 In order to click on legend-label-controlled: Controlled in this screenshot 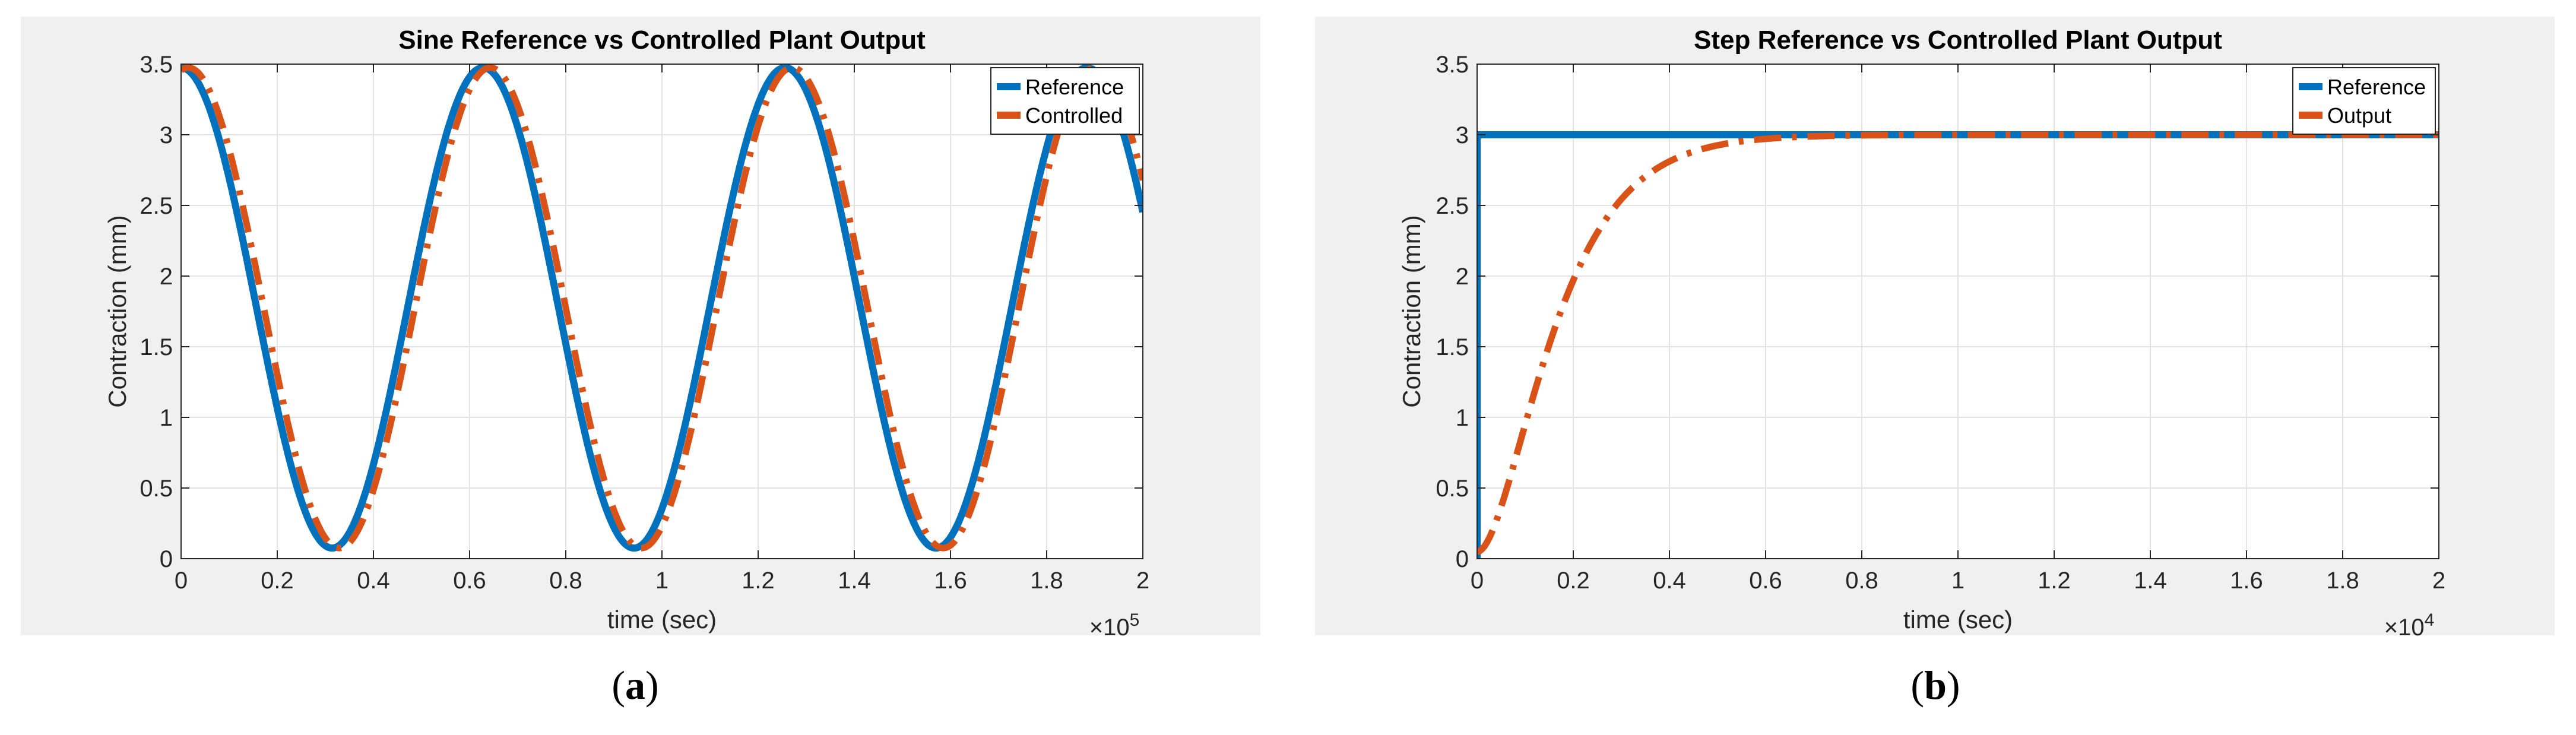, I will do `click(1074, 116)`.